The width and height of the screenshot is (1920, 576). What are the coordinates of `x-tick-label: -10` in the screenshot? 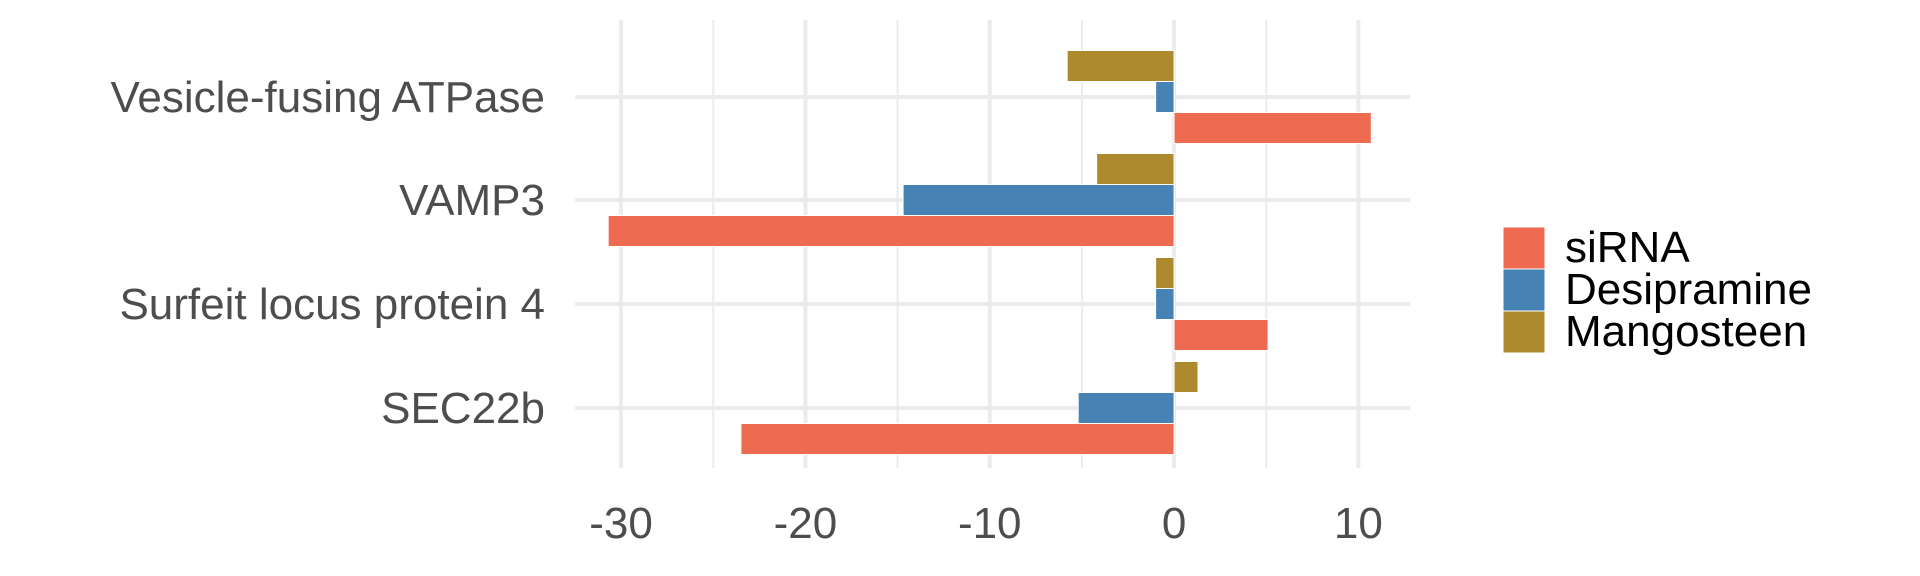 It's located at (990, 523).